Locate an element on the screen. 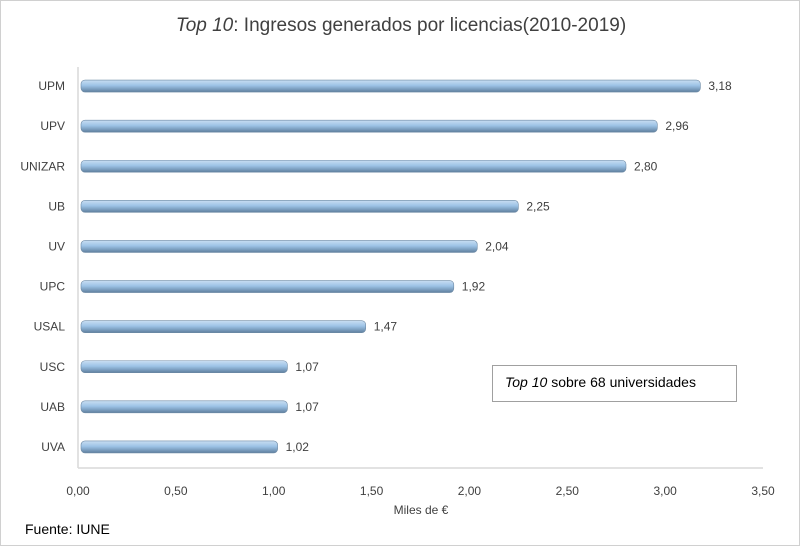 The image size is (800, 546). category-label: USC is located at coordinates (53, 367).